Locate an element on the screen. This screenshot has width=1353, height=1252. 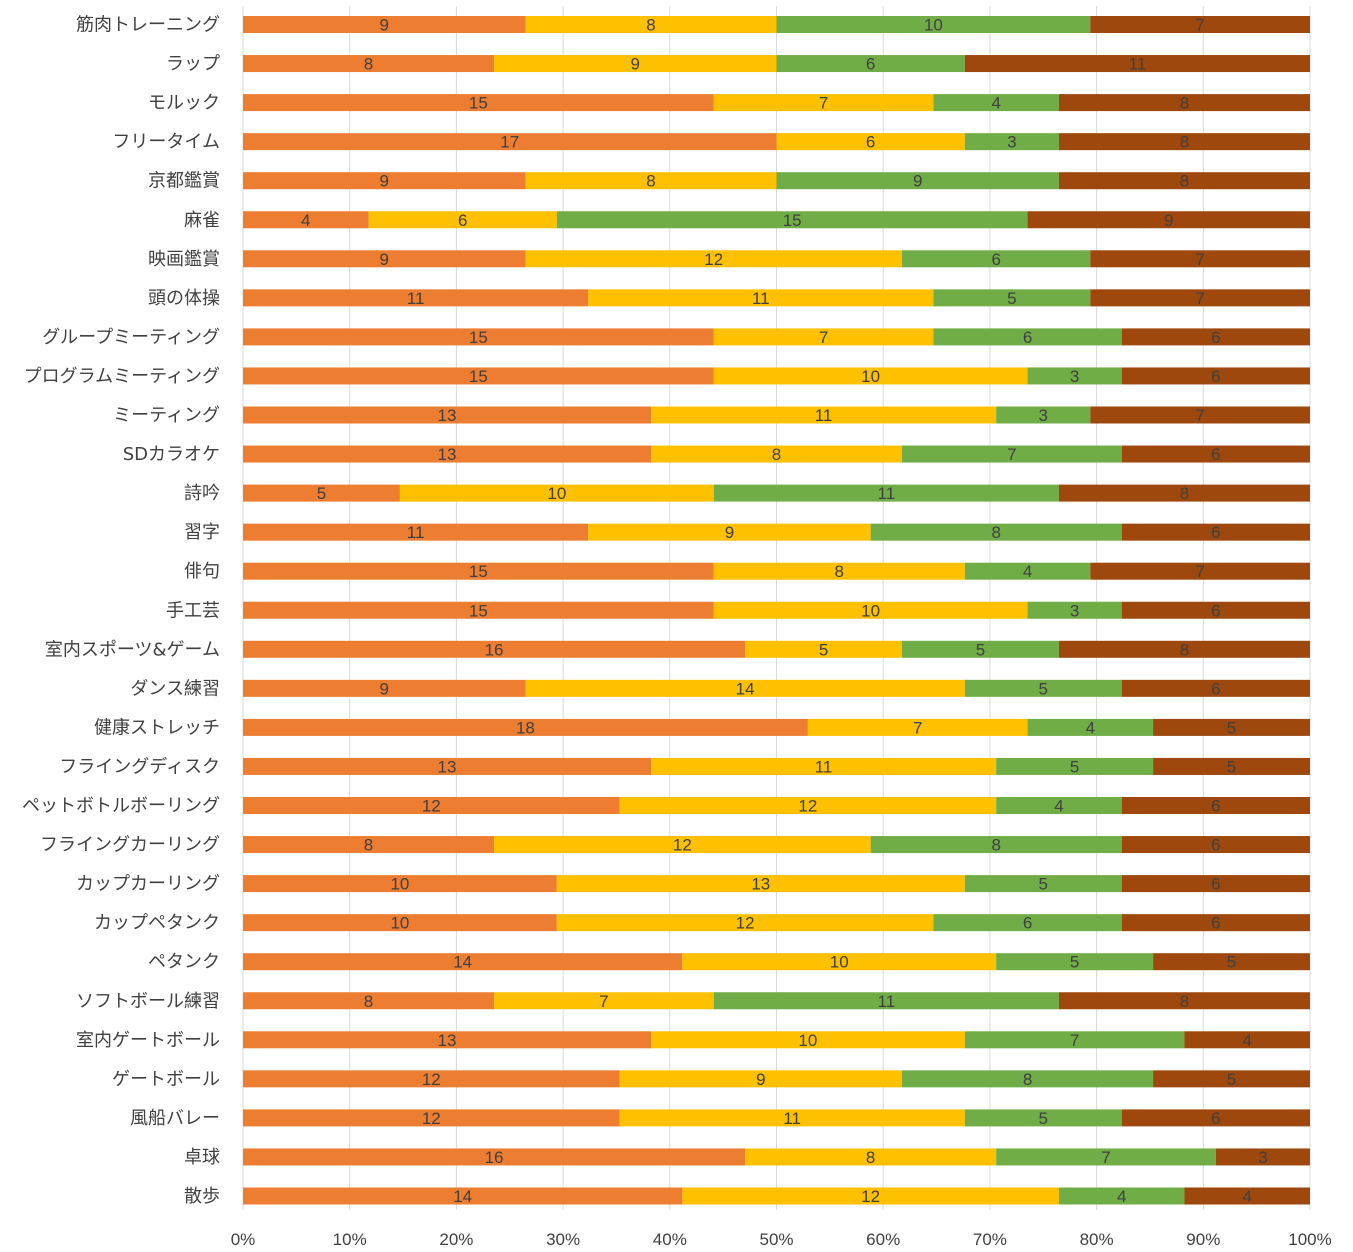
x-tick-label: 100% is located at coordinates (1309, 1239).